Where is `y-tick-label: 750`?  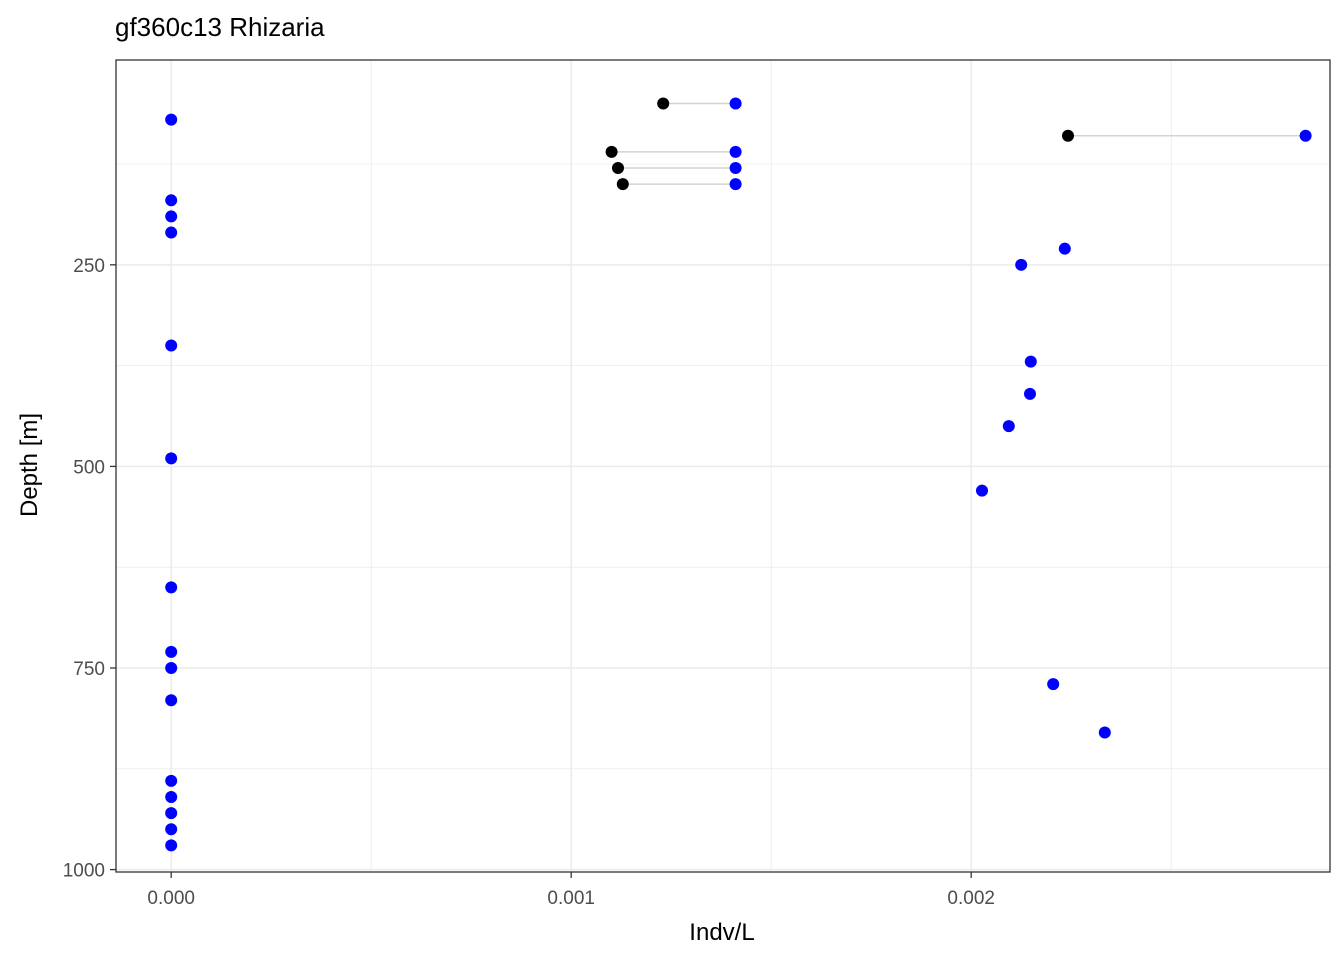
y-tick-label: 750 is located at coordinates (89, 669).